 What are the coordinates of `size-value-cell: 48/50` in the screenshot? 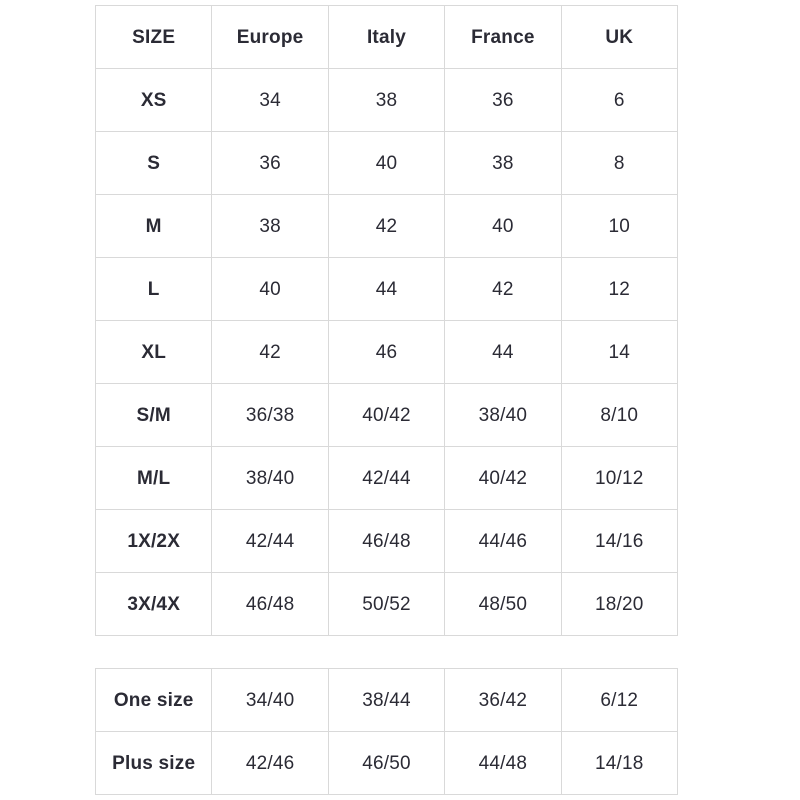 It's located at (503, 604).